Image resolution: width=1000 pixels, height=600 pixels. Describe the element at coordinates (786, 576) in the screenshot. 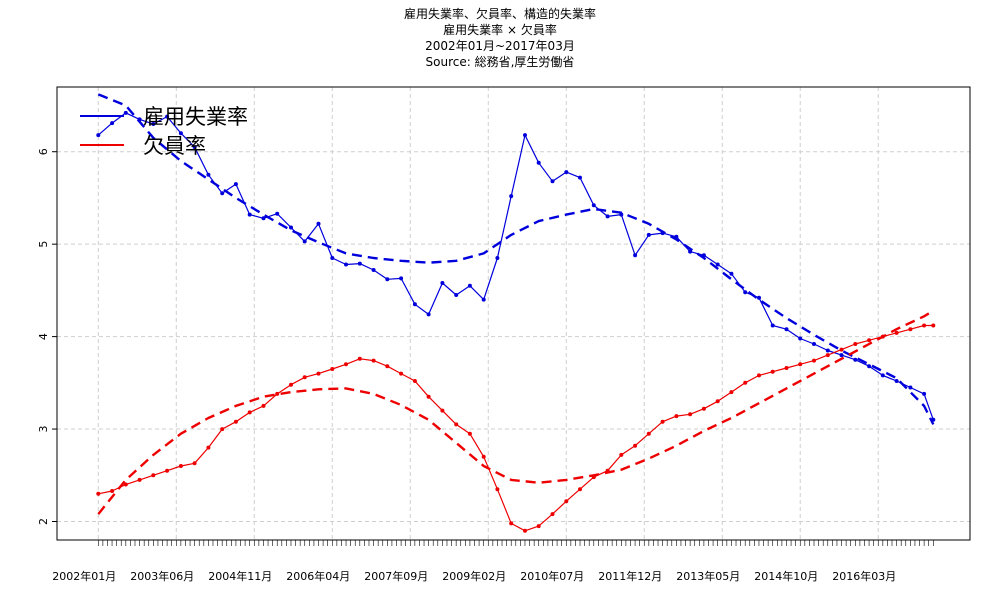

I see `x-tick-label: 2014年10月` at that location.